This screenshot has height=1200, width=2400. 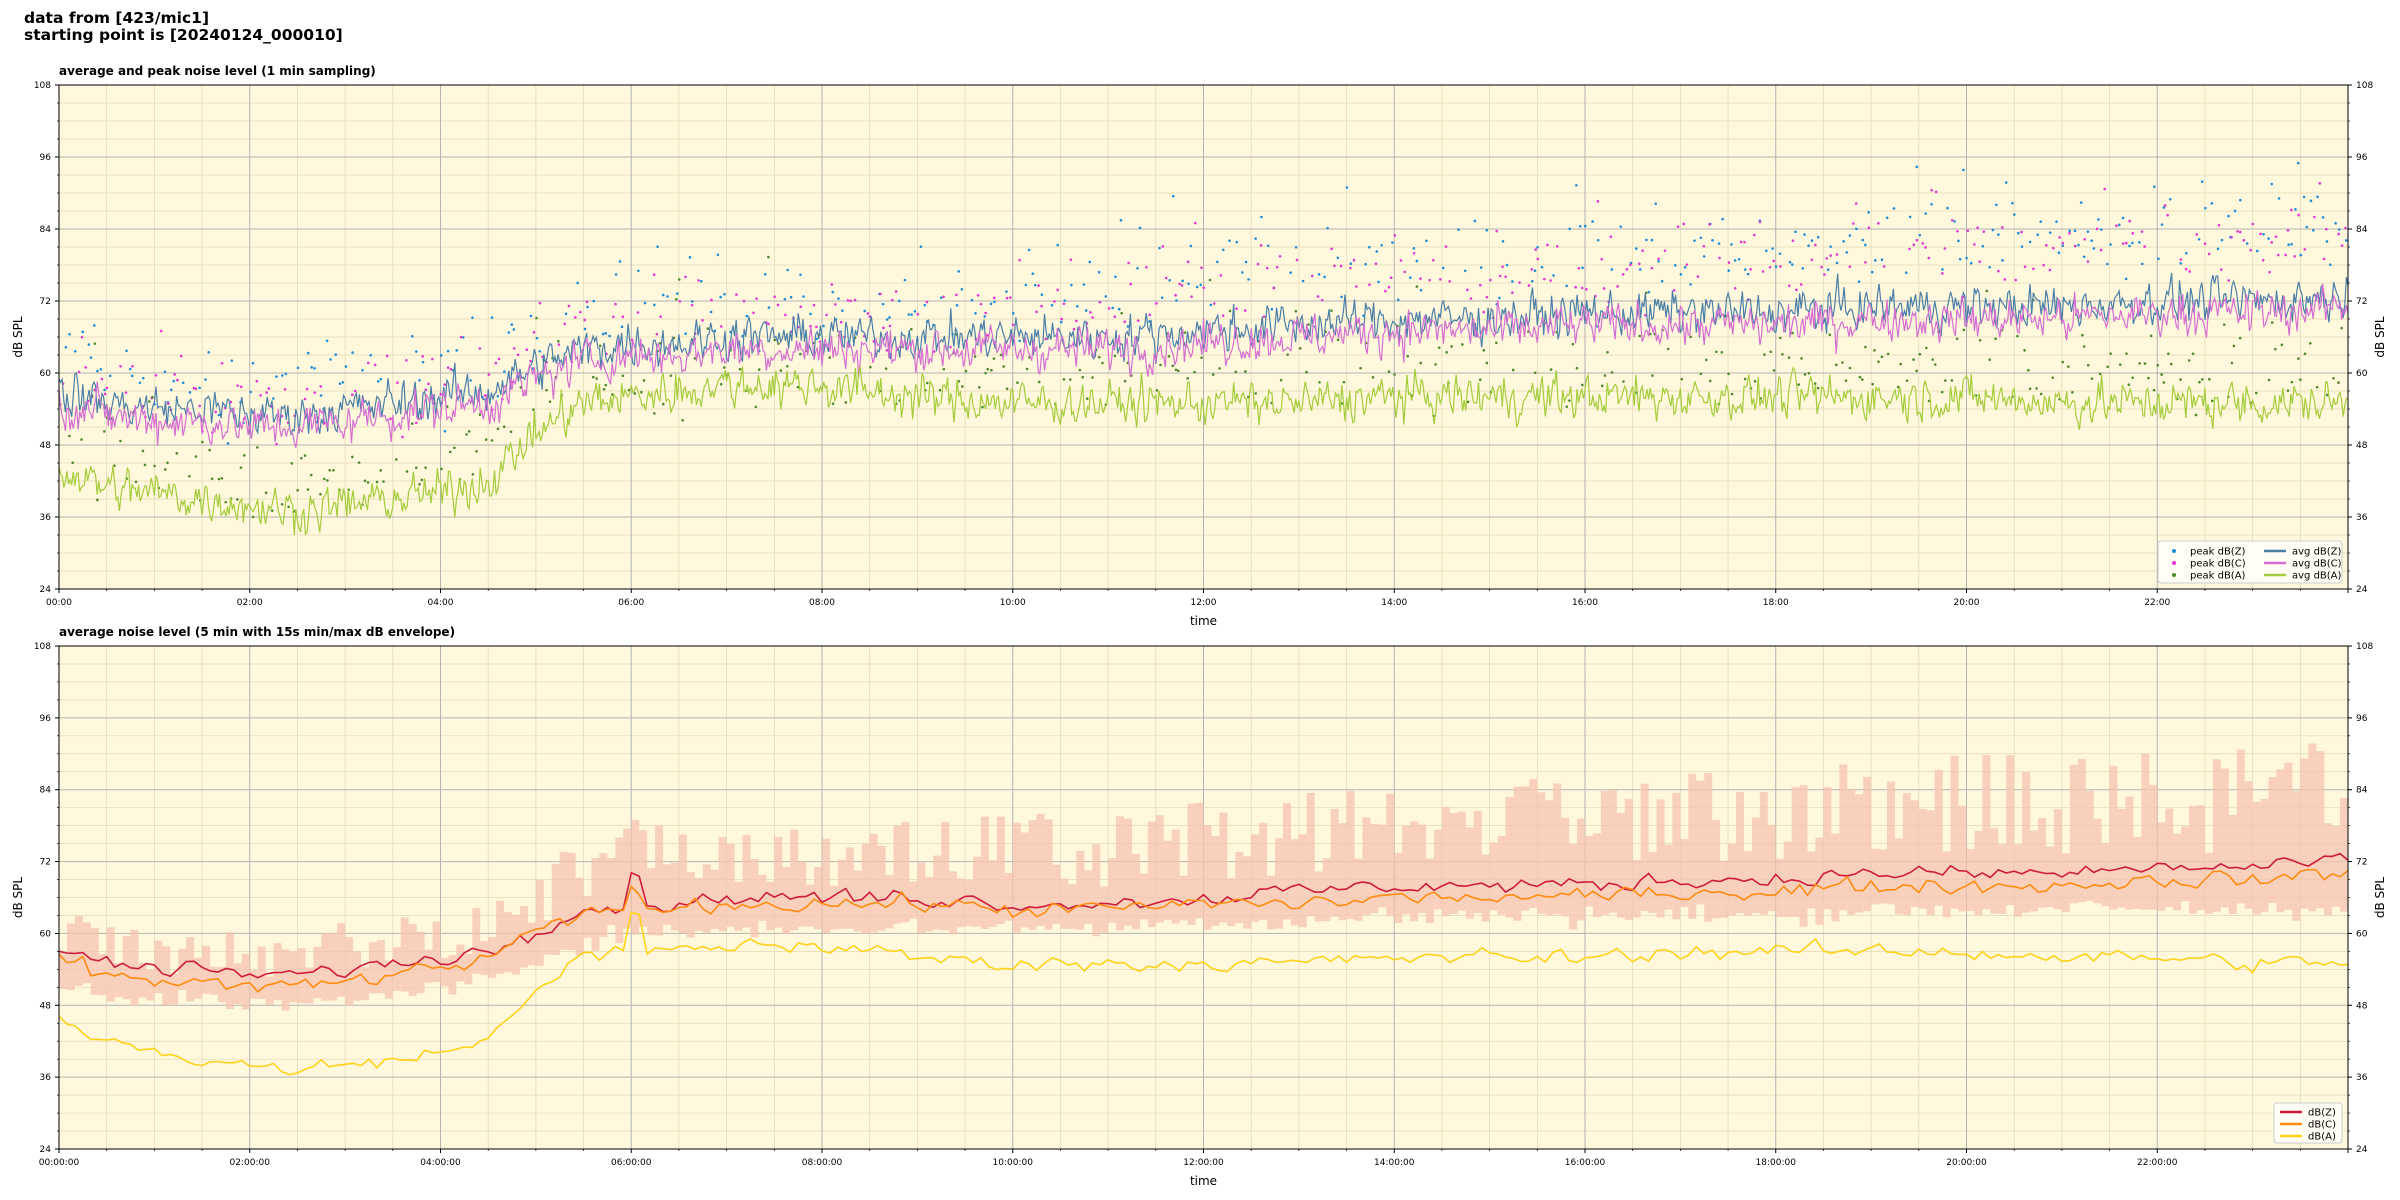 I want to click on x-tick-label: 16:00:00, so click(x=1585, y=1163).